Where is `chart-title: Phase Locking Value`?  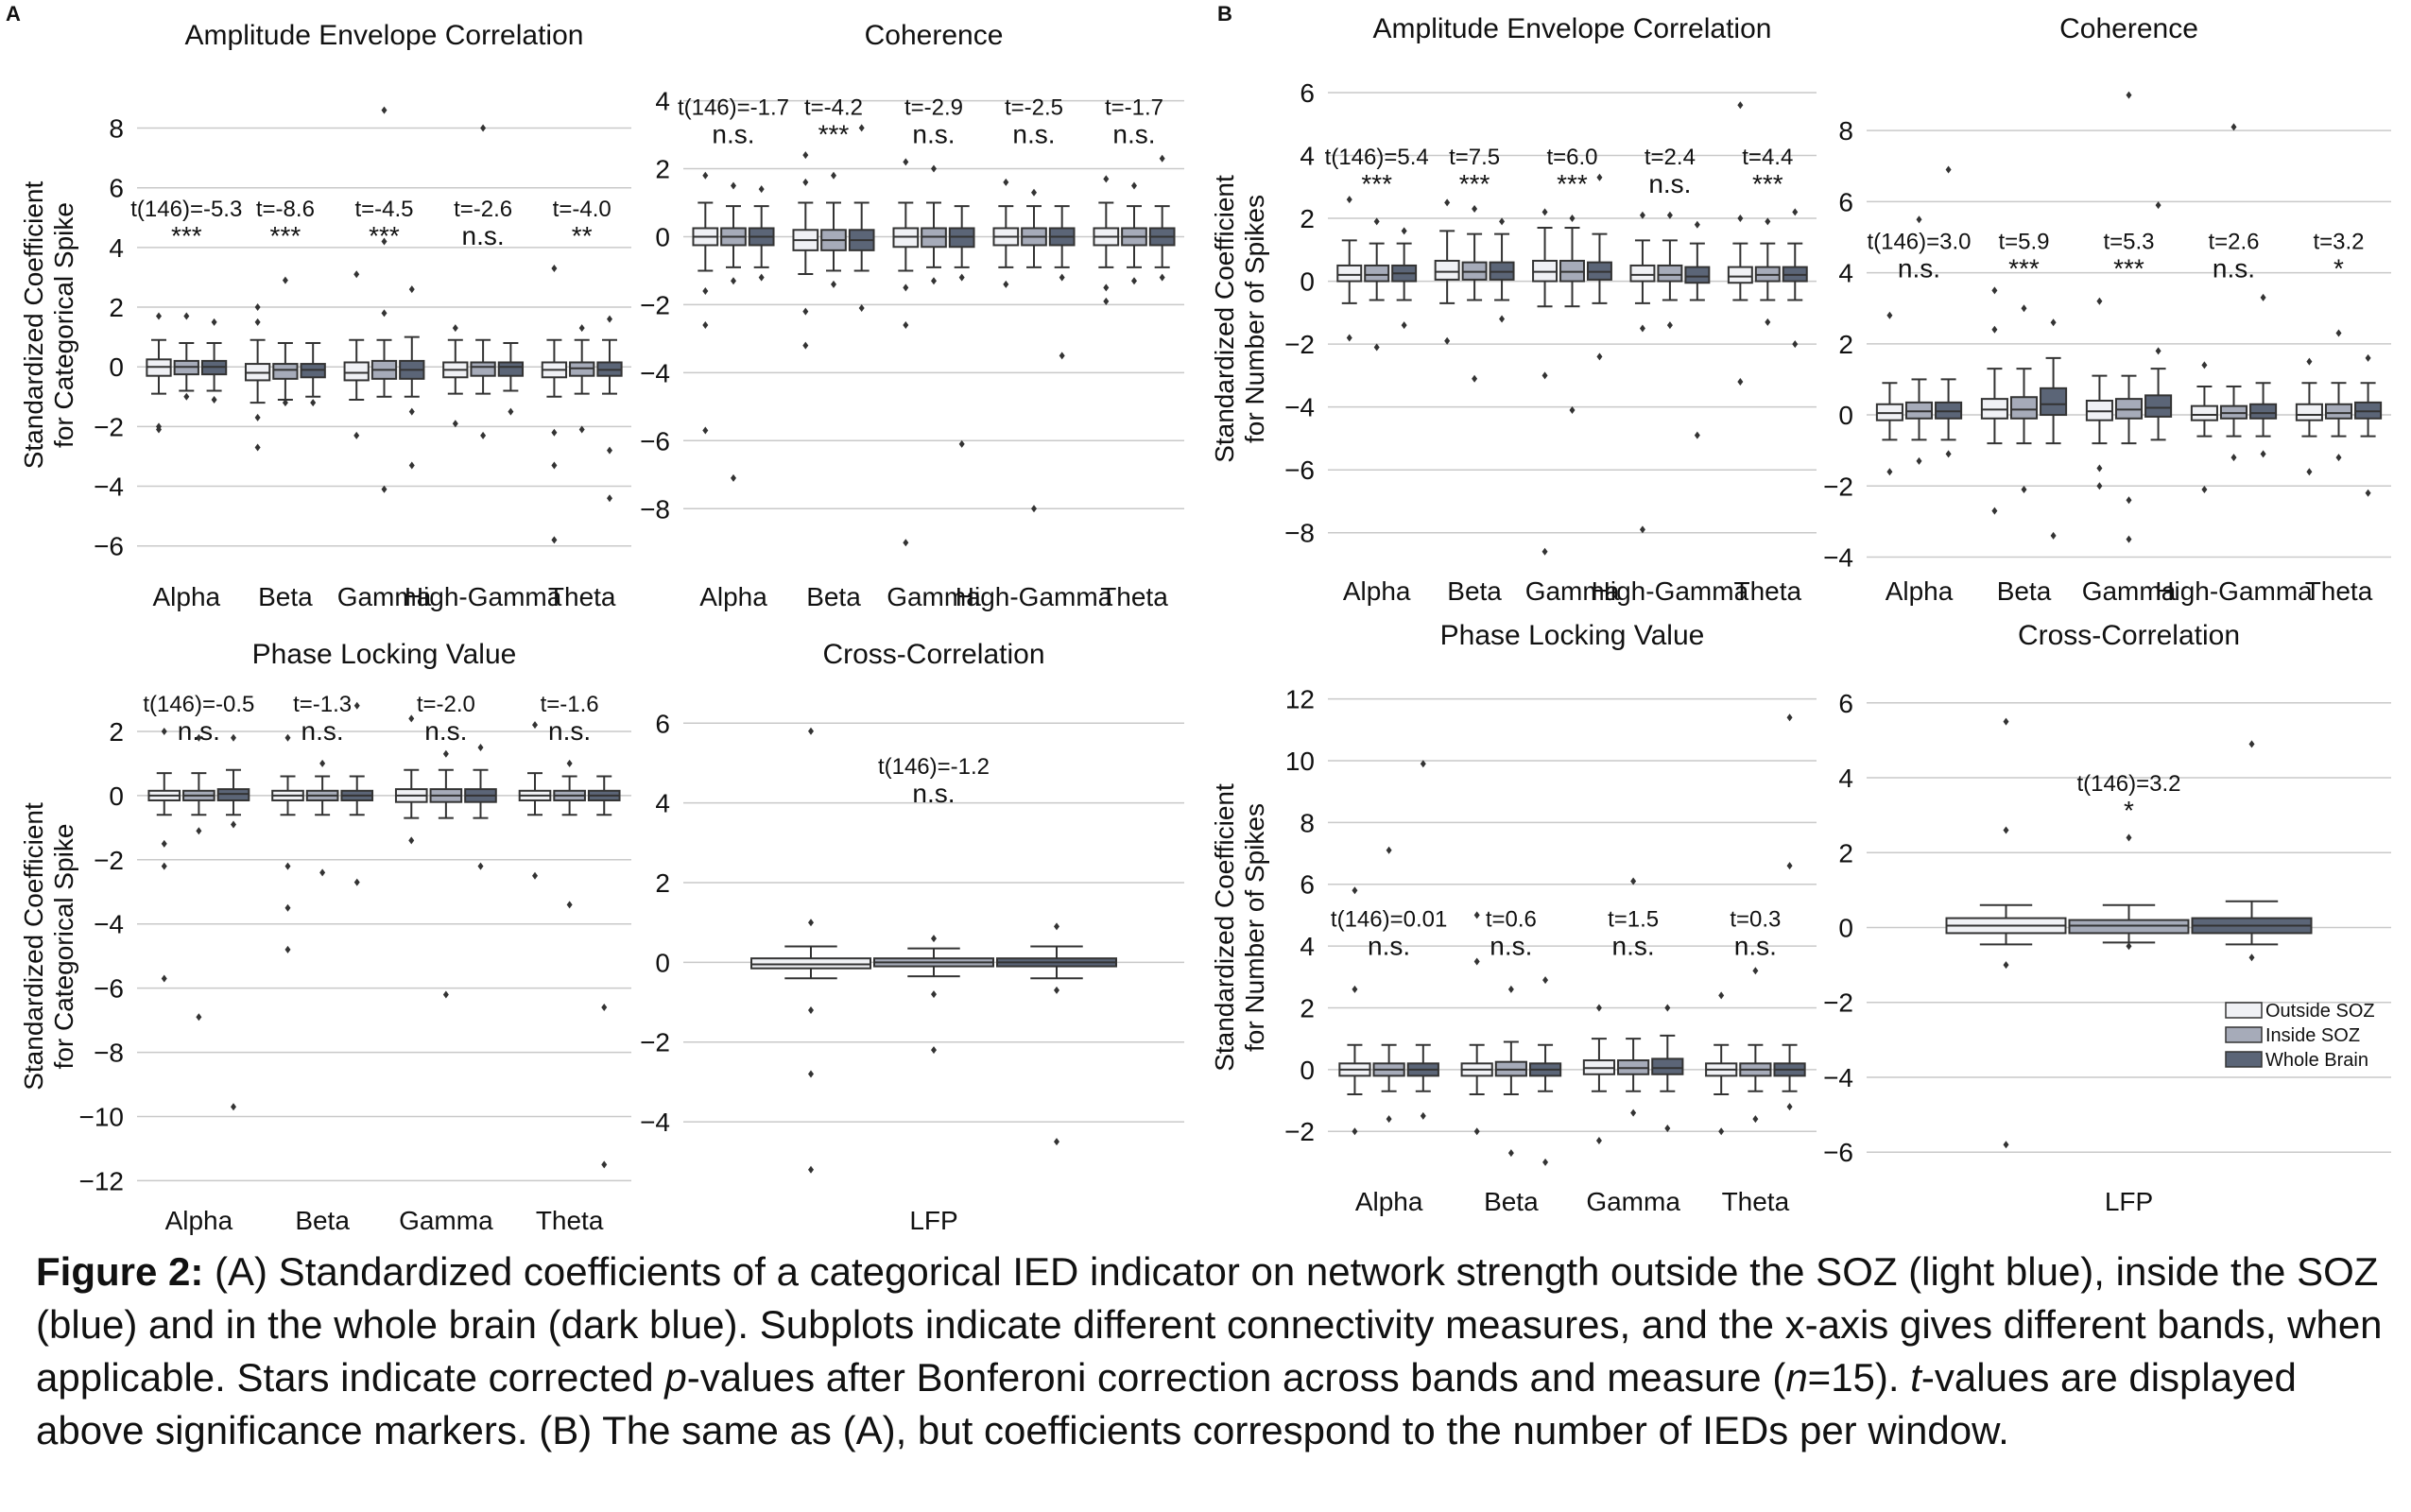
chart-title: Phase Locking Value is located at coordinates (384, 654).